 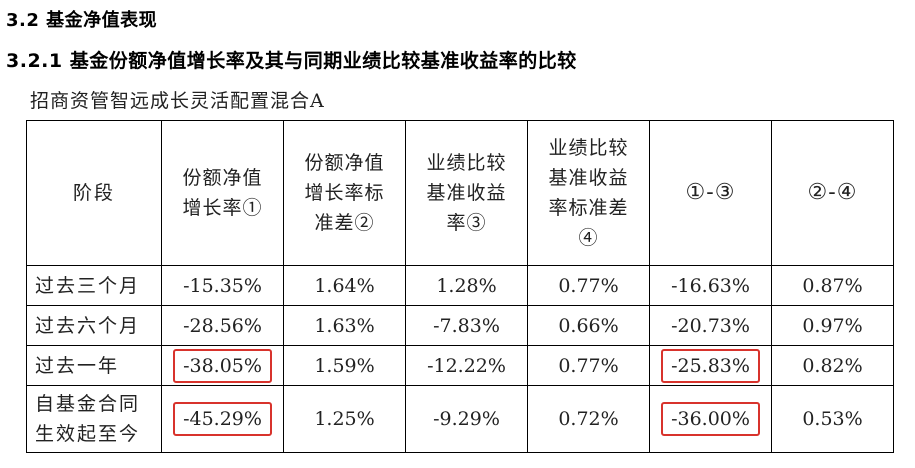 I want to click on value-text: 0.53%, so click(x=832, y=419).